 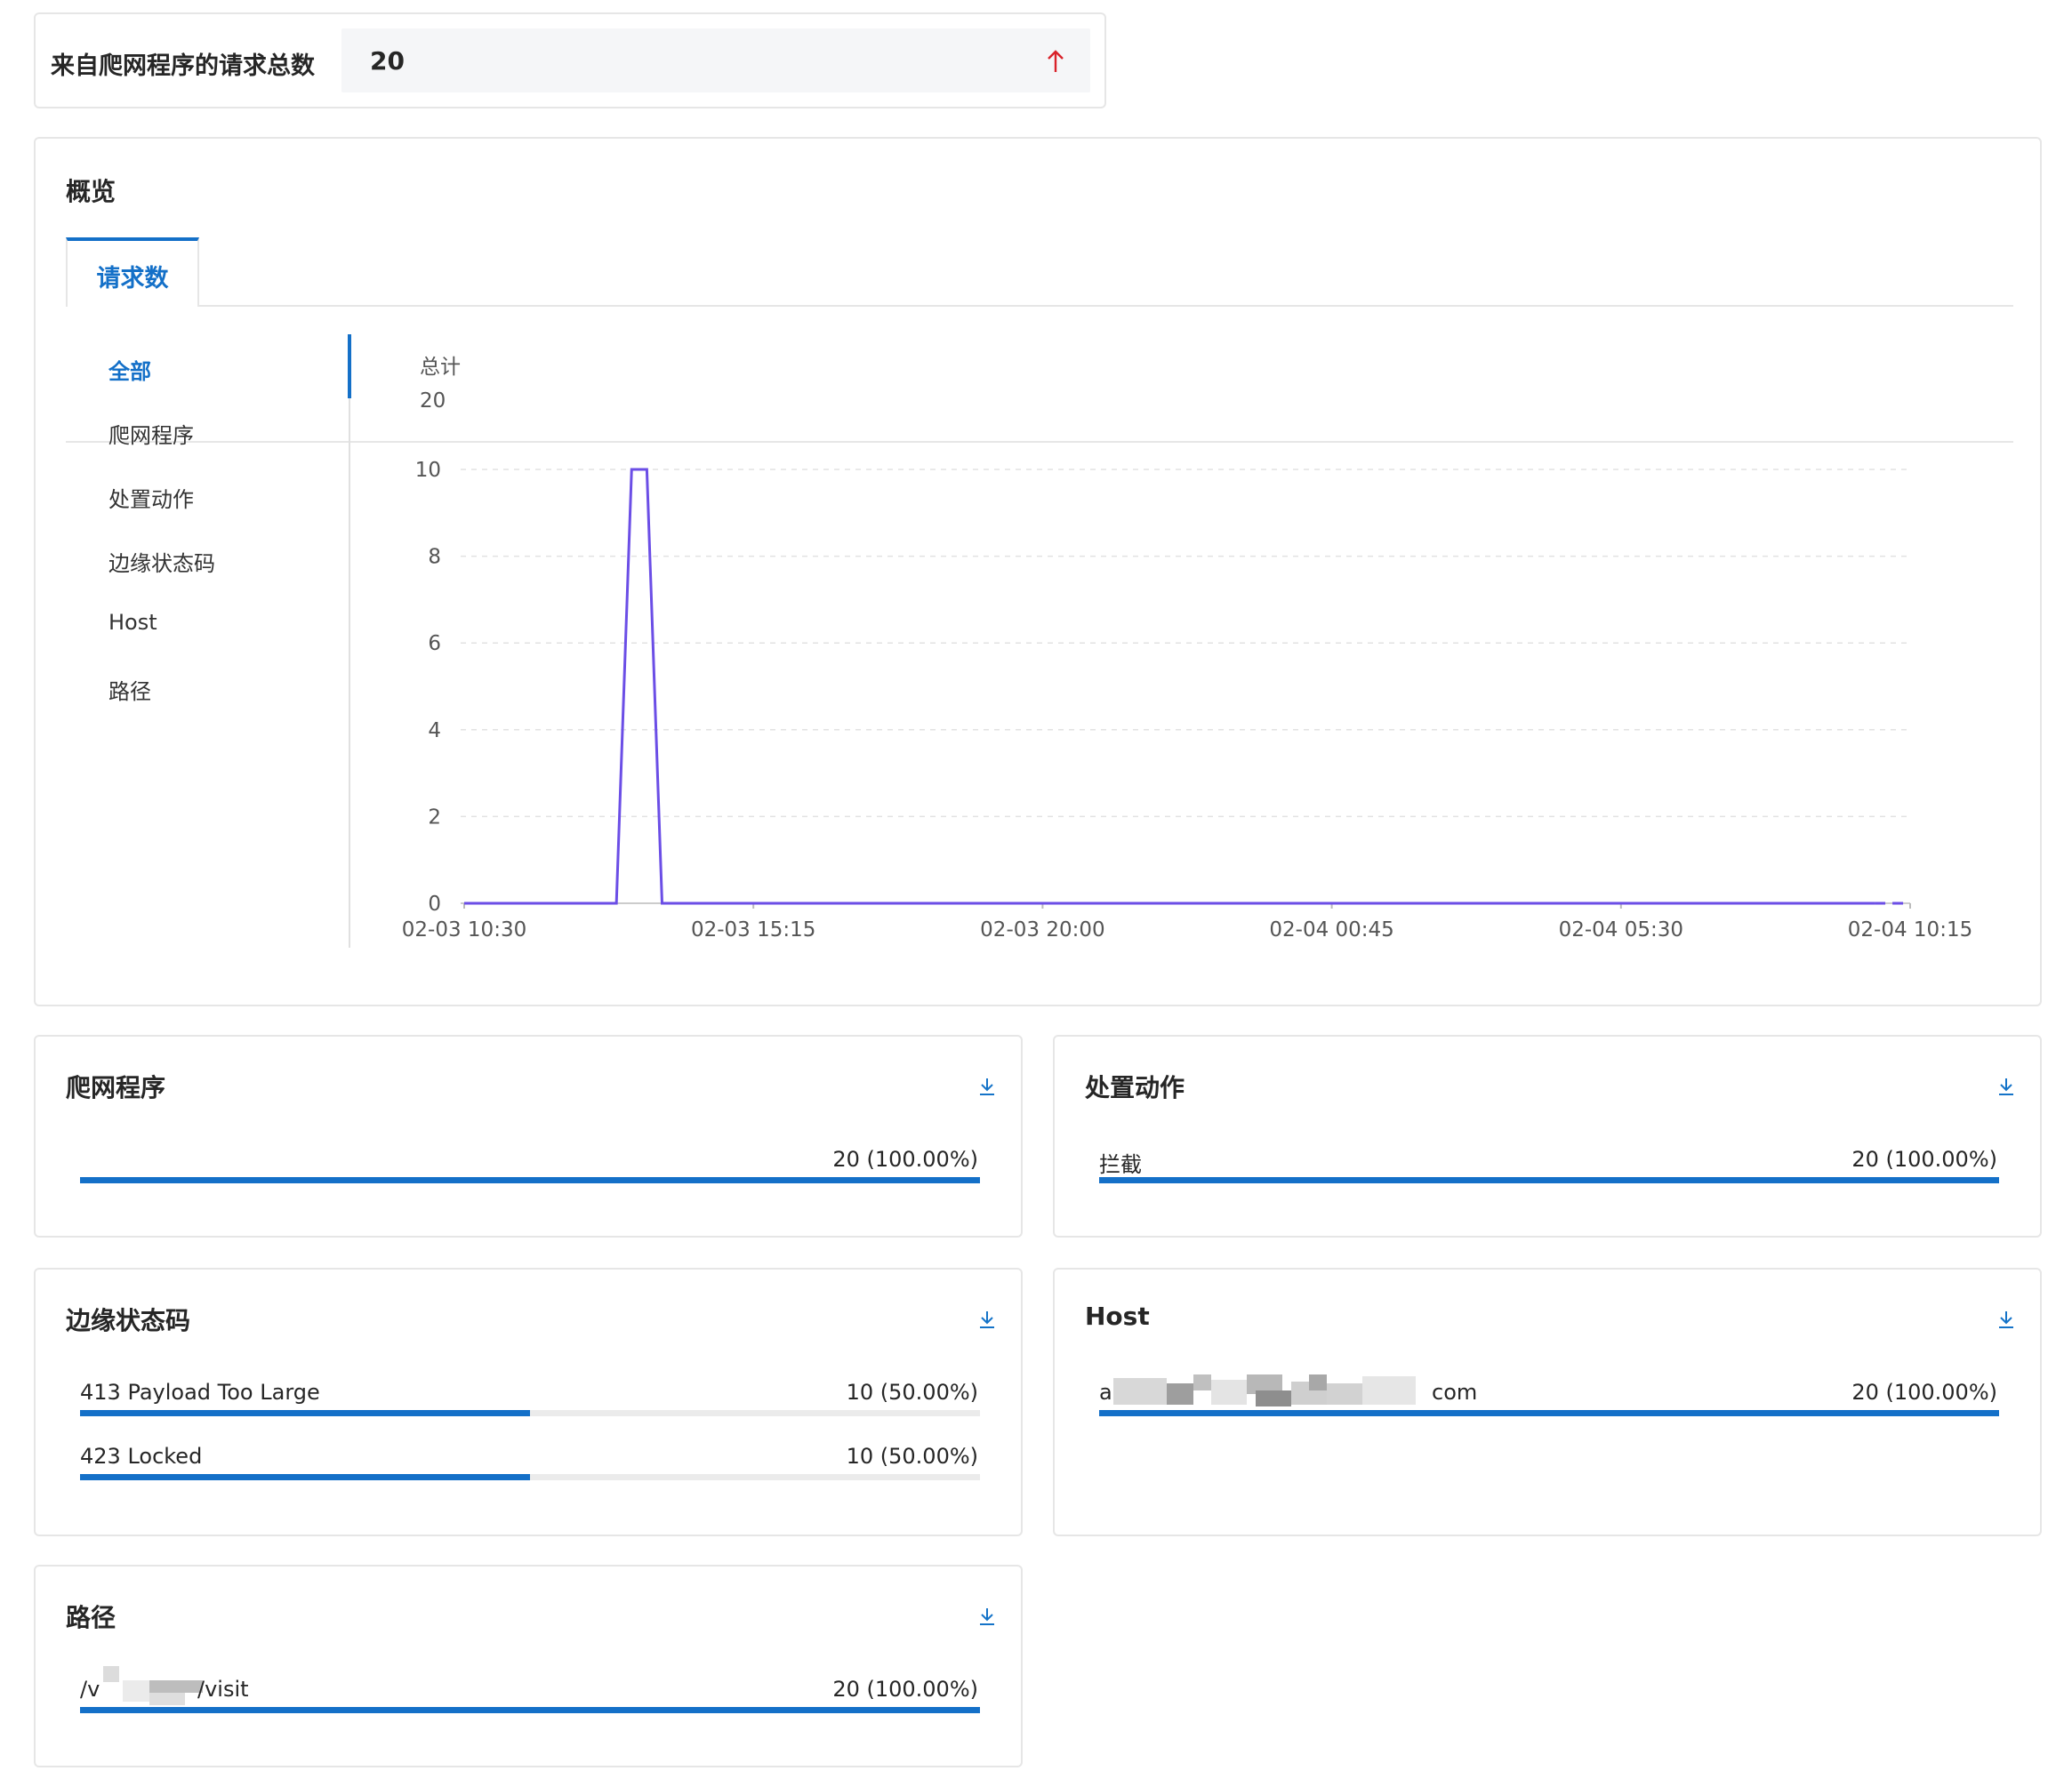 I want to click on chart-x-tick-label: 02-03 20:00, so click(x=1042, y=930).